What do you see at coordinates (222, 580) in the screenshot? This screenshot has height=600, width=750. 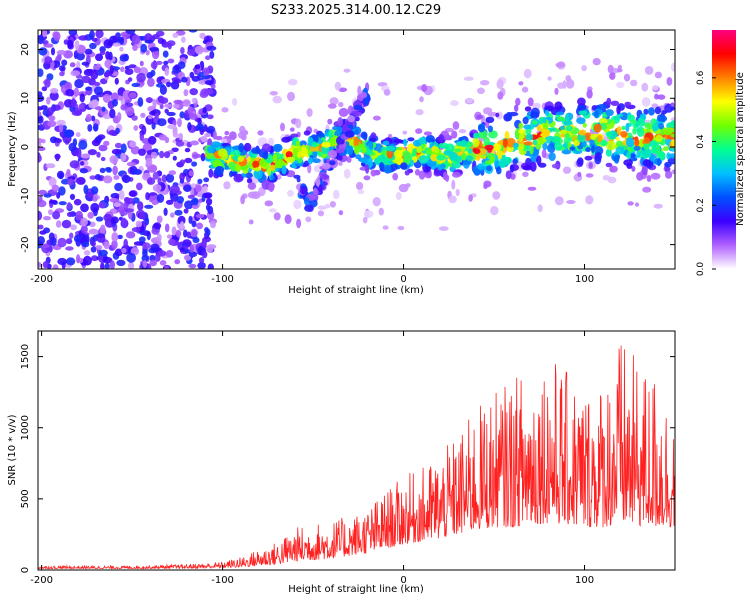 I see `x-tick-label: -100` at bounding box center [222, 580].